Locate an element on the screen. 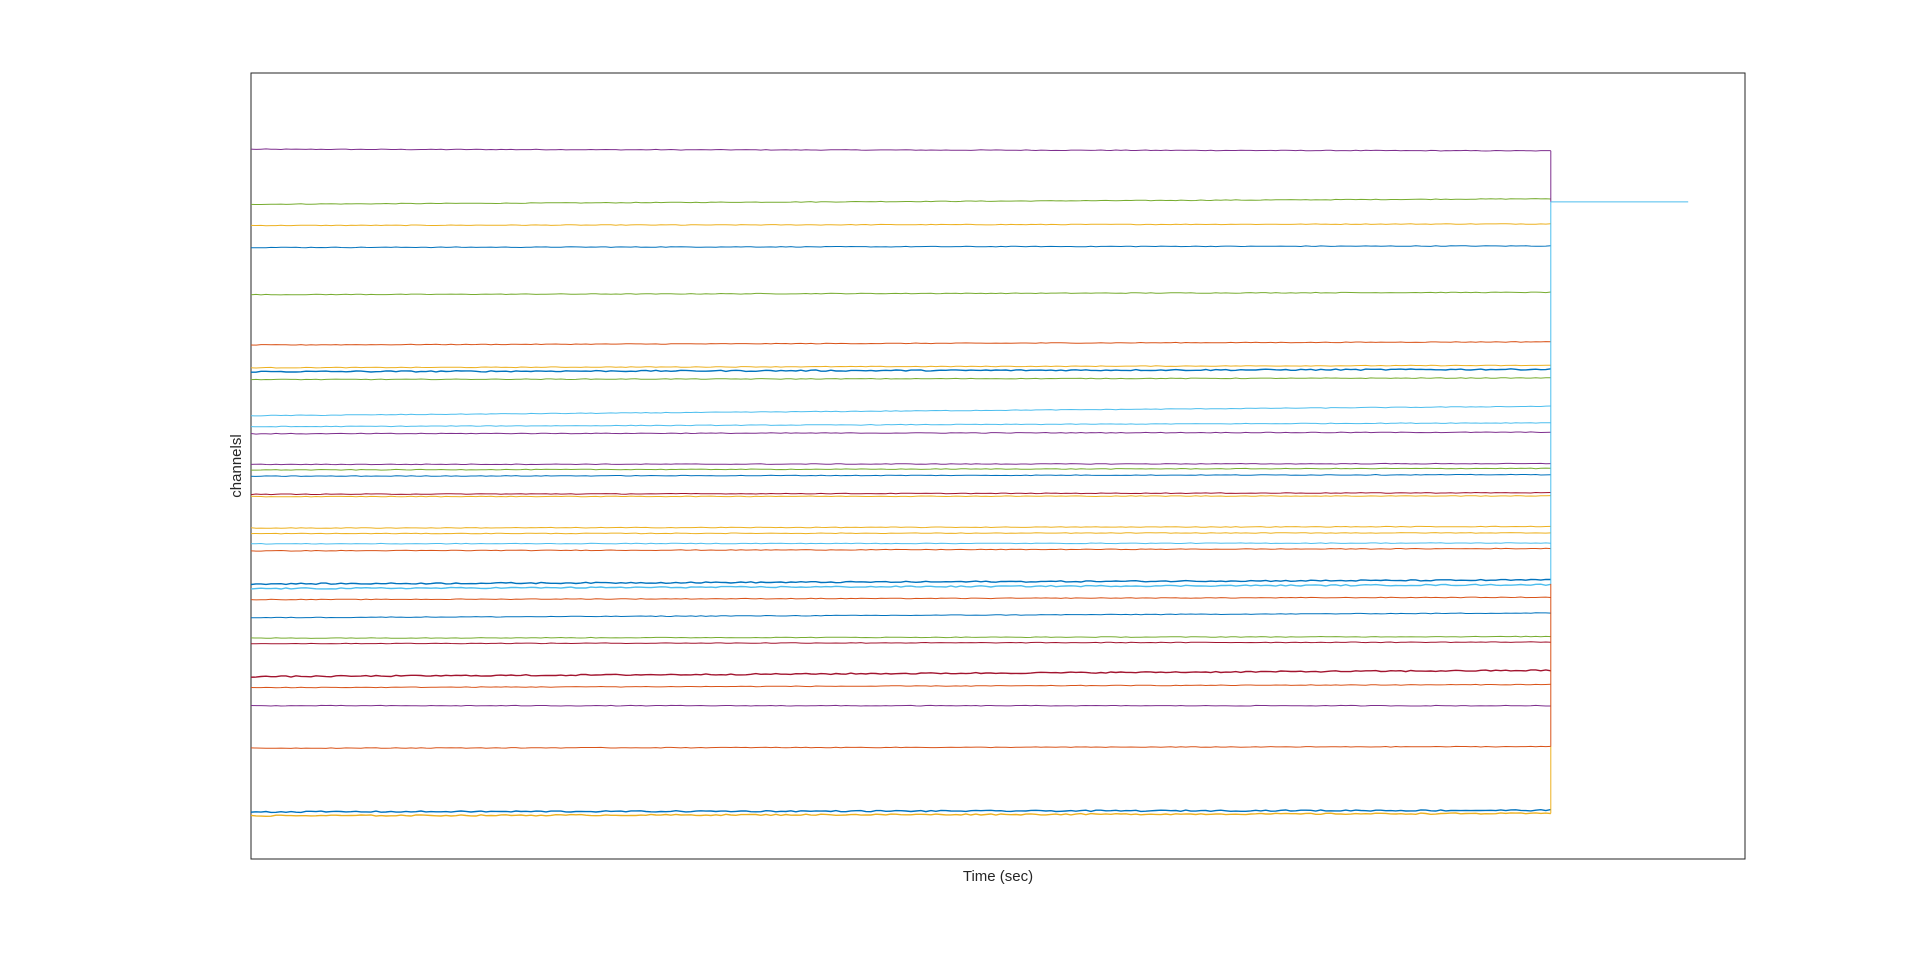  y-axis-label: channelsl is located at coordinates (236, 465).